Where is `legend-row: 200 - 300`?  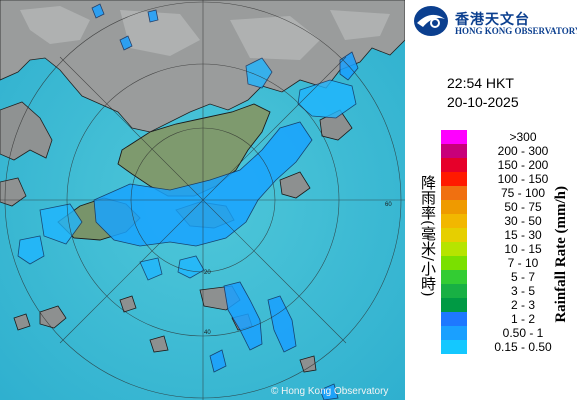 legend-row: 200 - 300 is located at coordinates (506, 151).